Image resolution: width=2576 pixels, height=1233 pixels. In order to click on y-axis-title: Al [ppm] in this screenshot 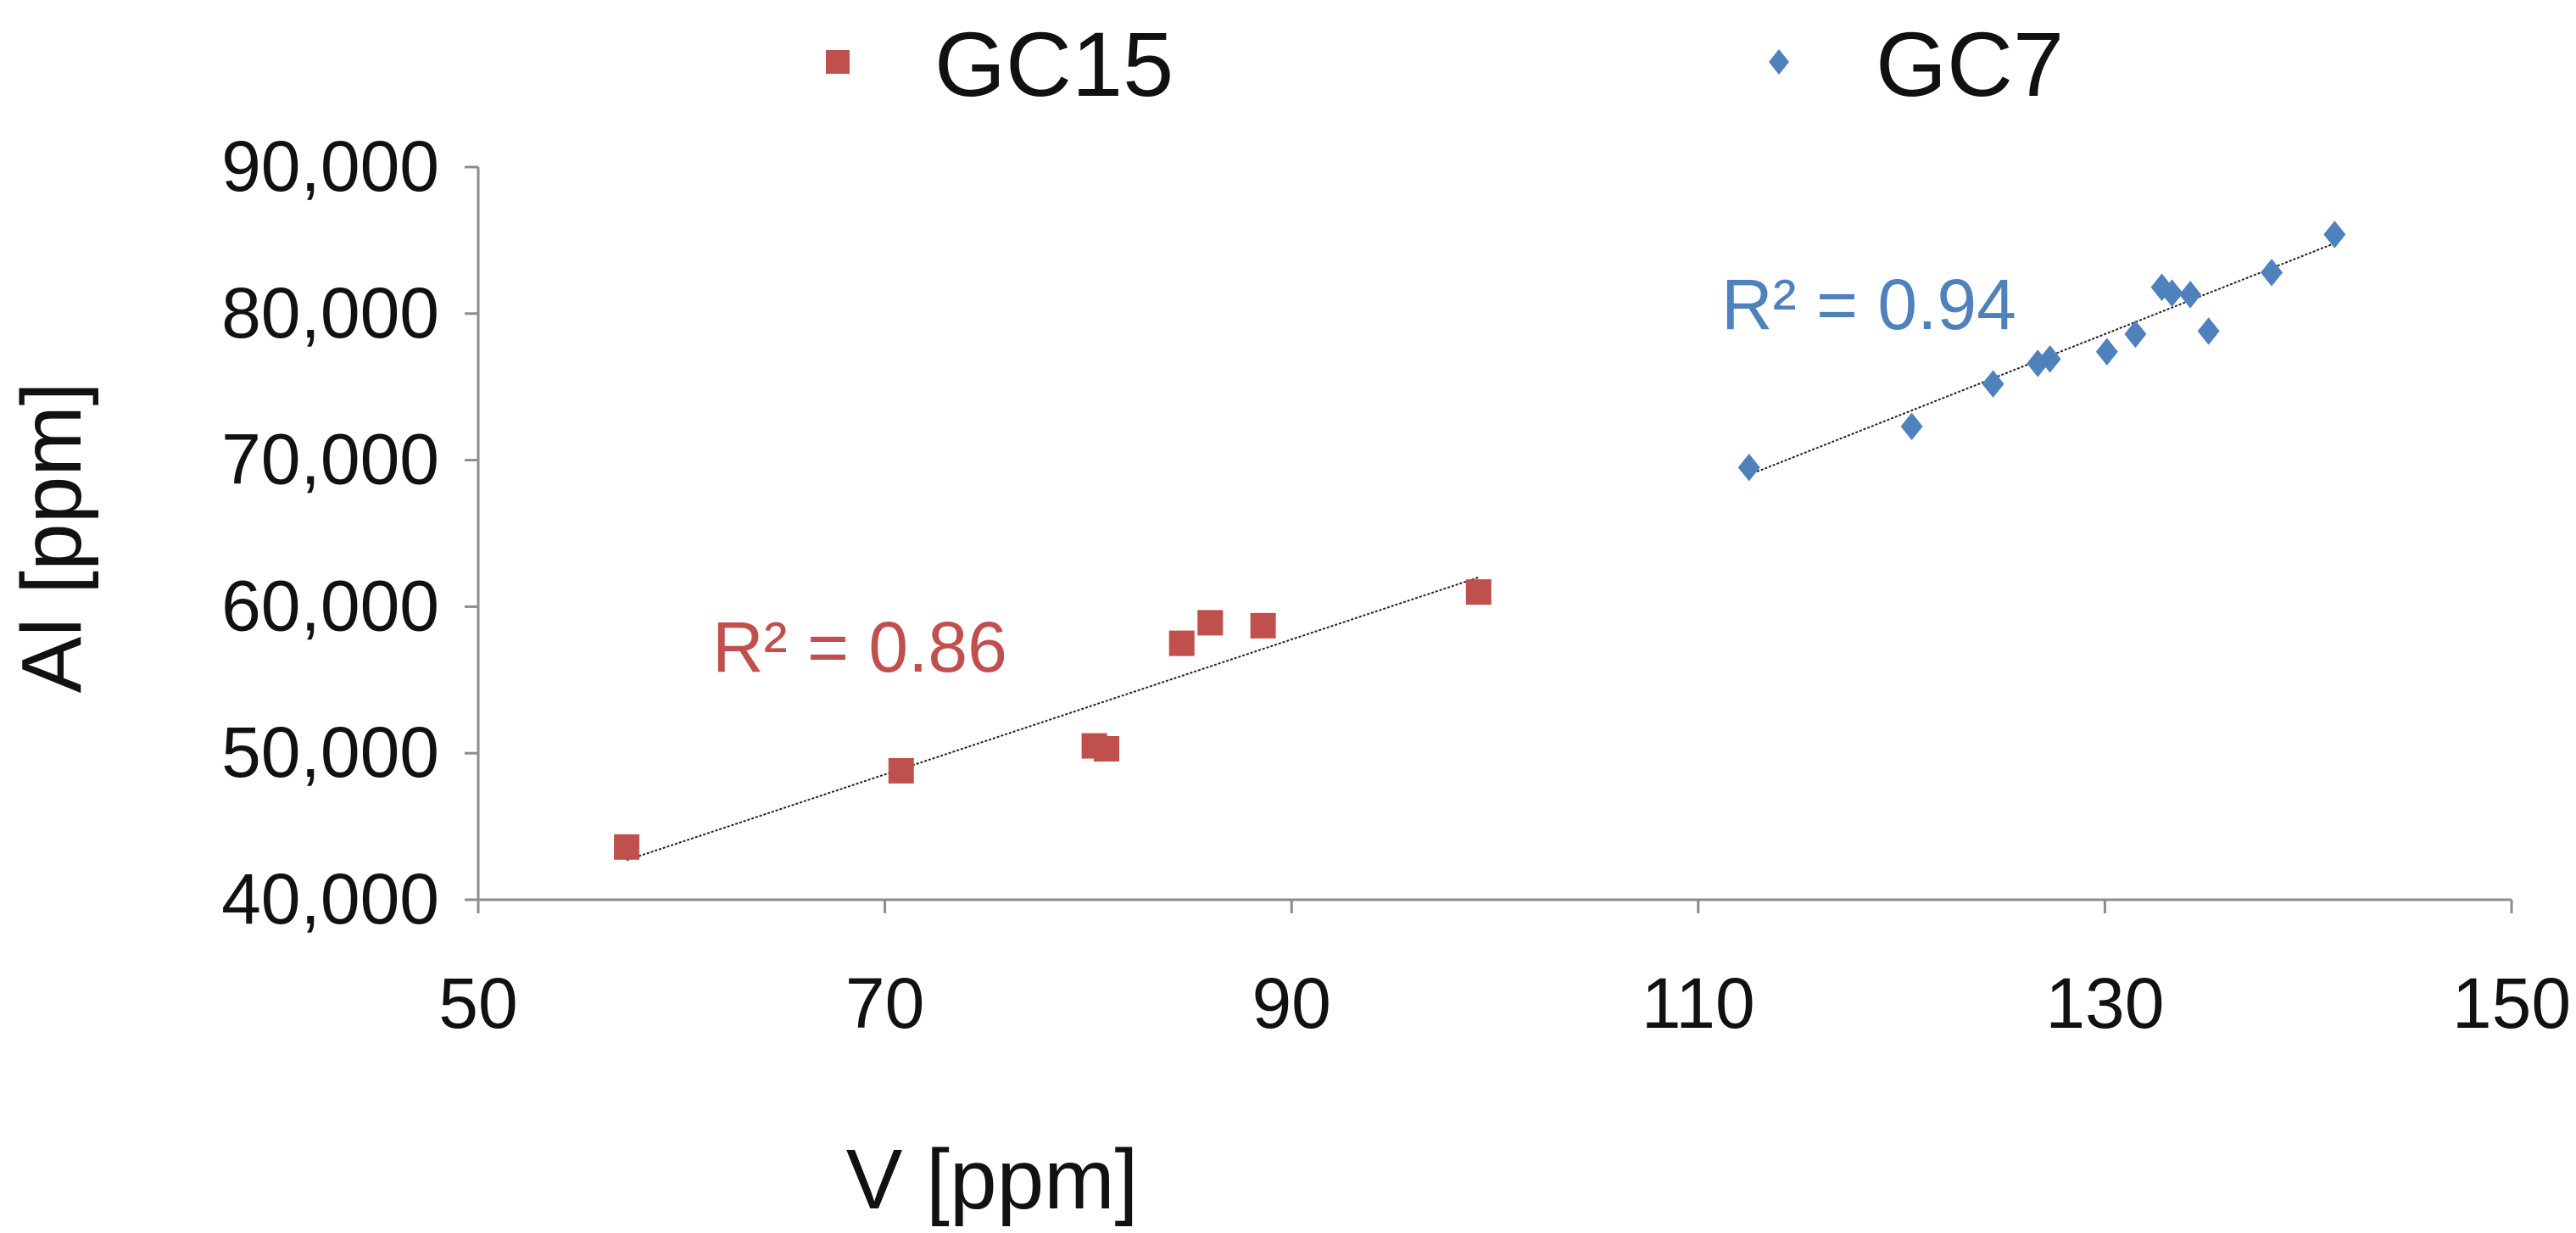, I will do `click(51, 538)`.